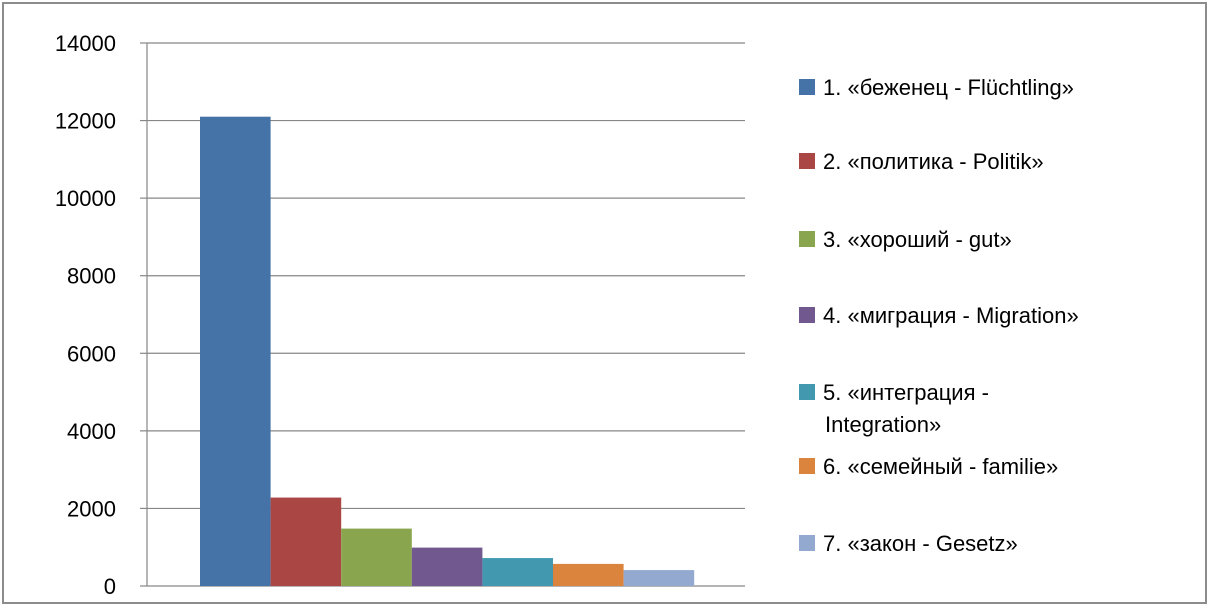  Describe the element at coordinates (948, 87) in the screenshot. I see `legend-label-1: 1. «беженец - Flüchtling»` at that location.